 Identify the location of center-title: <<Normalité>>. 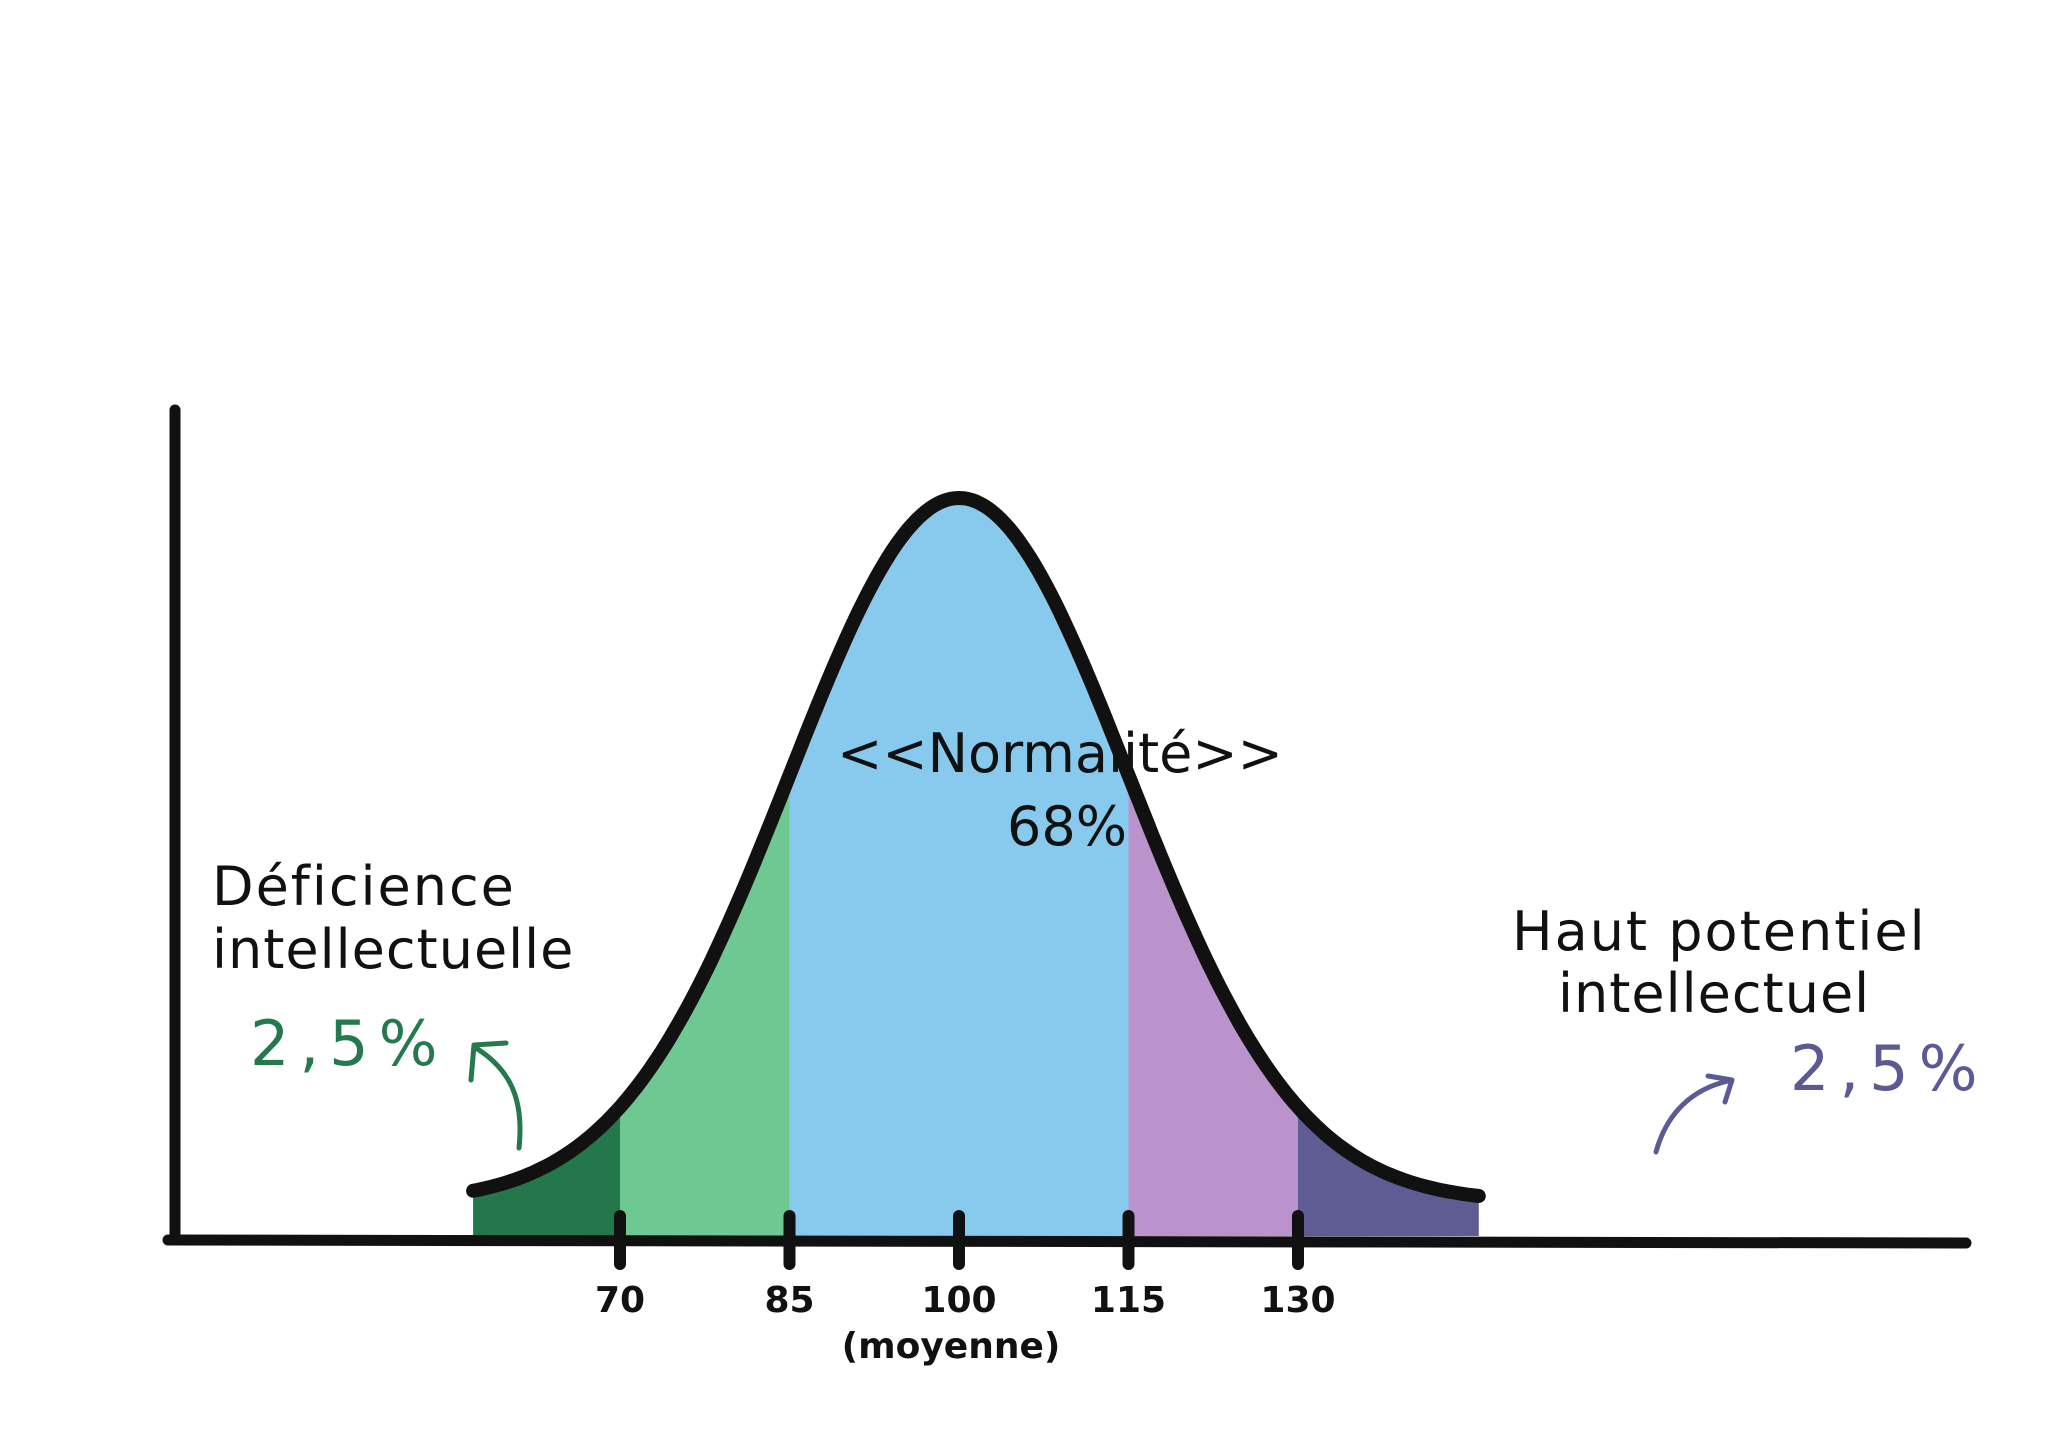
(1060, 753).